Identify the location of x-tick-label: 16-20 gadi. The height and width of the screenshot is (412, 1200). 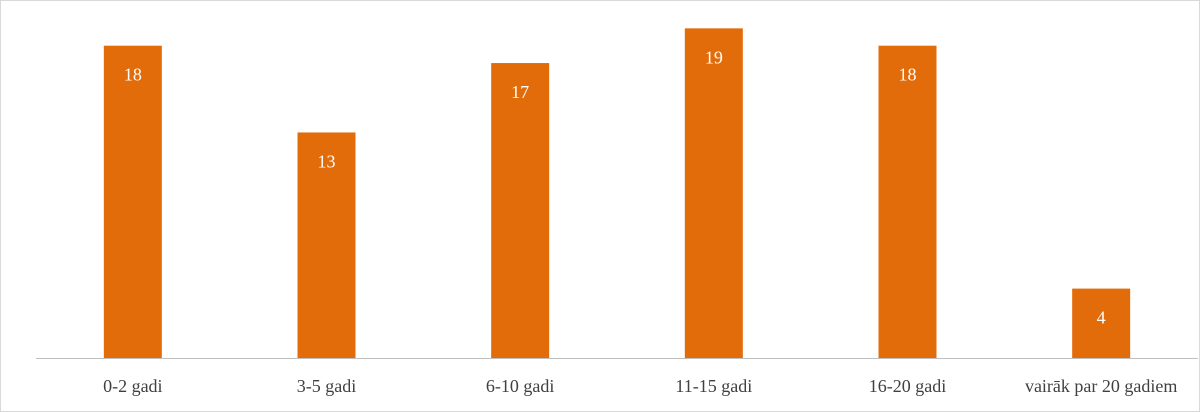
(907, 386).